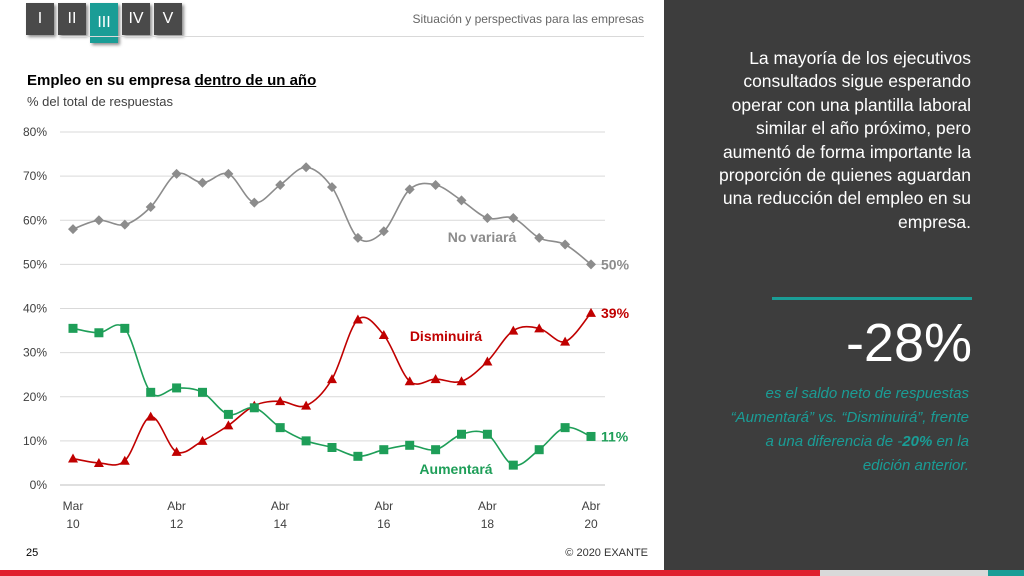 The width and height of the screenshot is (1024, 576). What do you see at coordinates (615, 313) in the screenshot?
I see `end-value-disminuira: 39%` at bounding box center [615, 313].